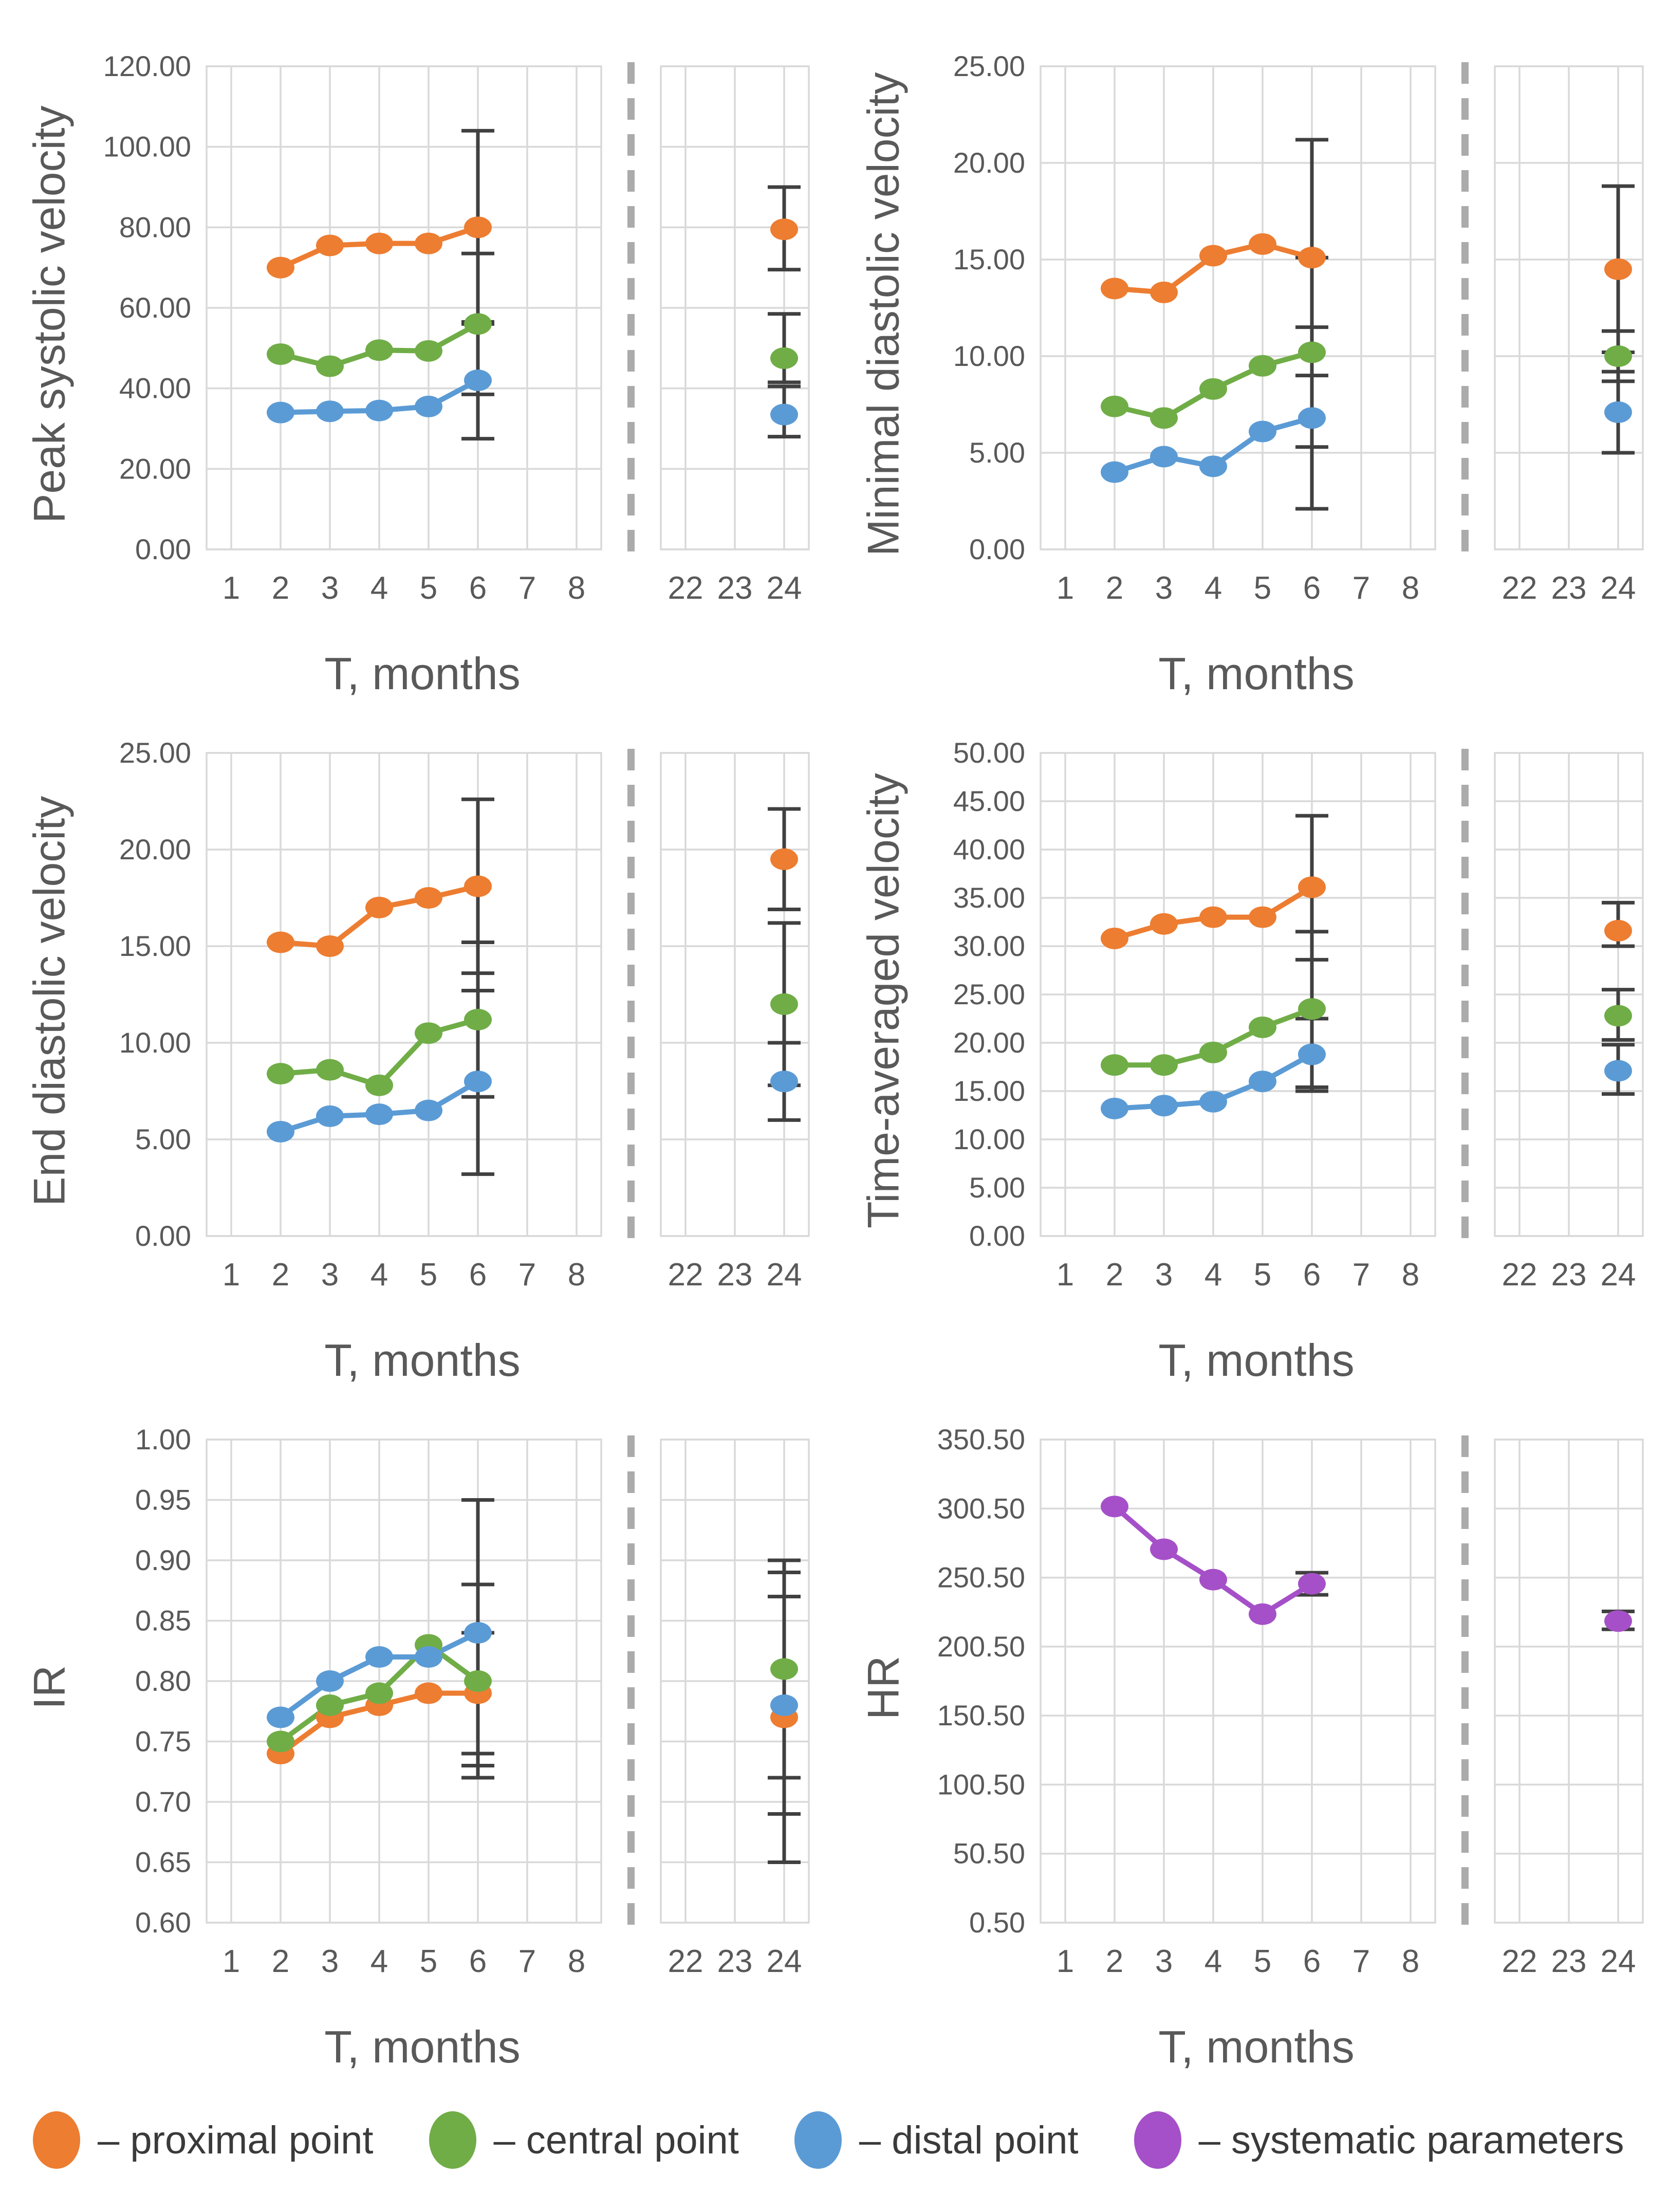 This screenshot has height=2212, width=1668. What do you see at coordinates (969, 2140) in the screenshot?
I see `legend-label-distal: – distal point` at bounding box center [969, 2140].